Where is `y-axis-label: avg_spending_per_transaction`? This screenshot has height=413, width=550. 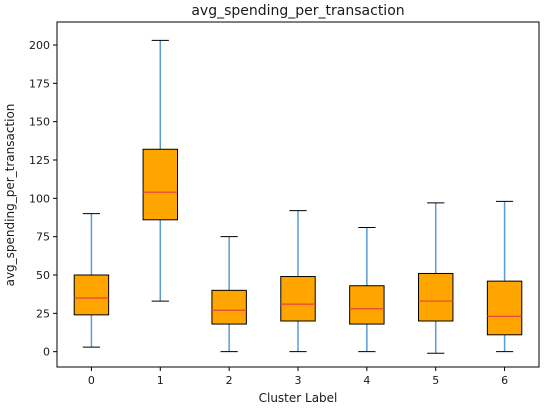 y-axis-label: avg_spending_per_transaction is located at coordinates (10, 195).